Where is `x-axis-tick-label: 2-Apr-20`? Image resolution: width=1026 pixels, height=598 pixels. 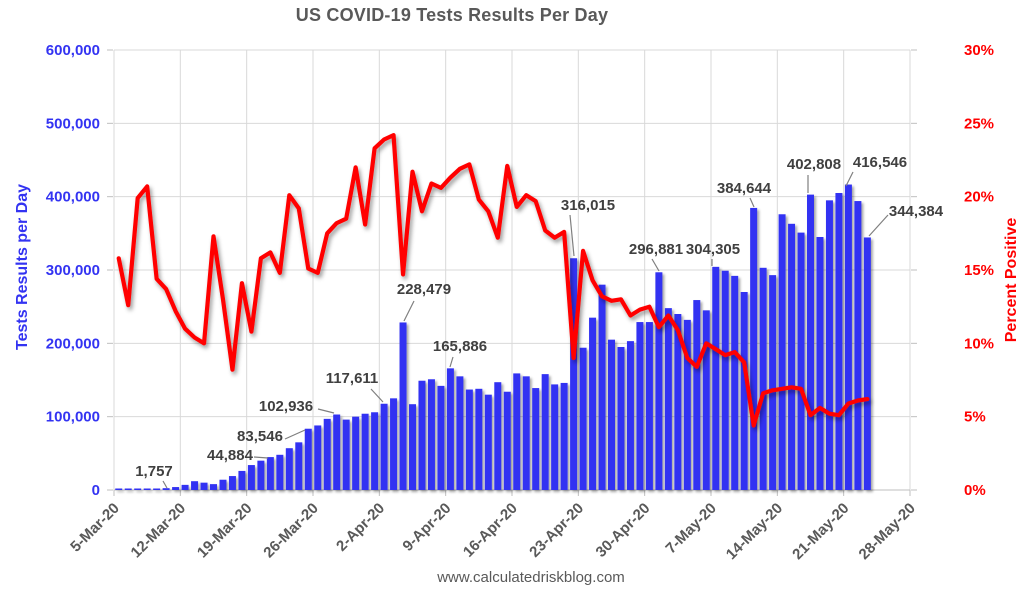
x-axis-tick-label: 2-Apr-20 is located at coordinates (360, 527).